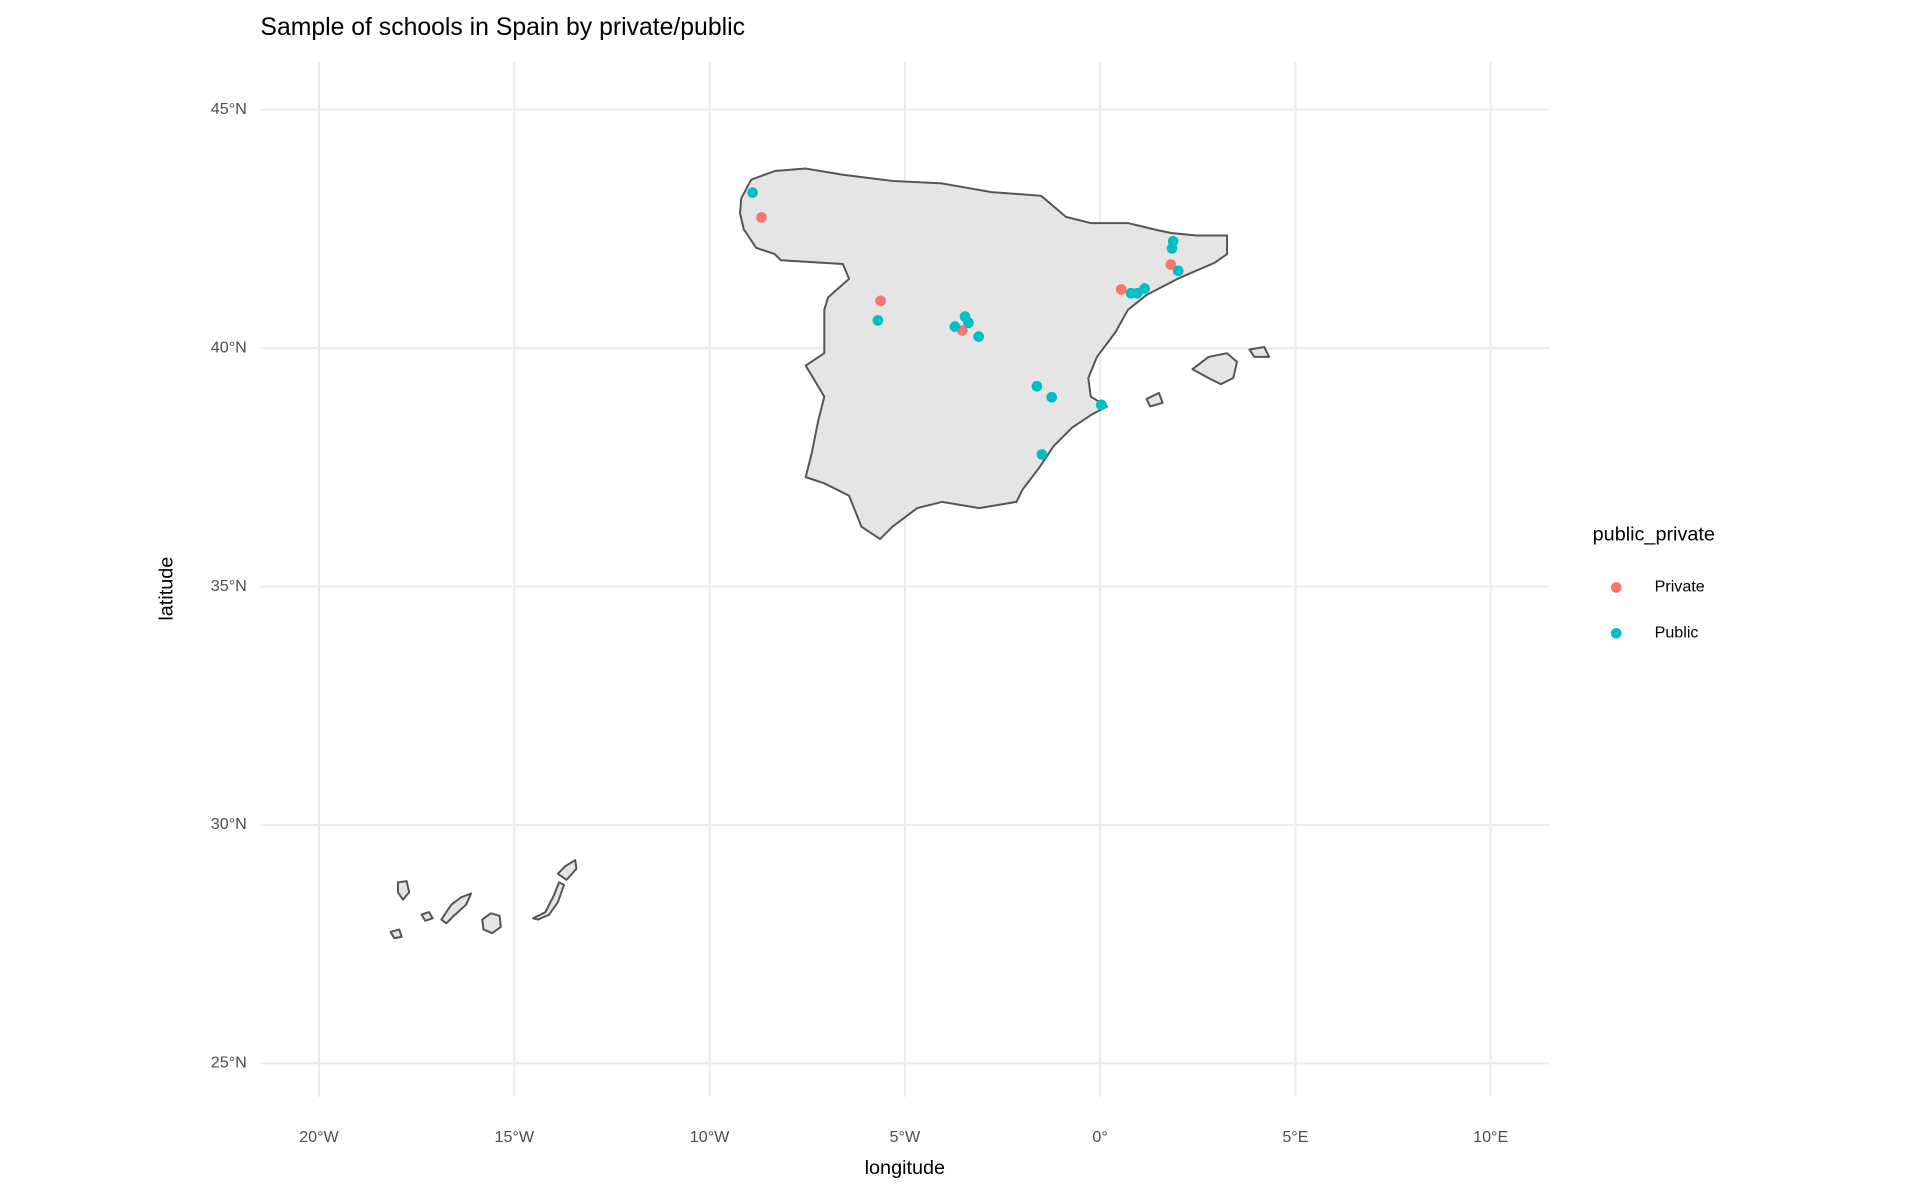 This screenshot has height=1186, width=1920. Describe the element at coordinates (905, 1168) in the screenshot. I see `x-axis-title: longitude` at that location.